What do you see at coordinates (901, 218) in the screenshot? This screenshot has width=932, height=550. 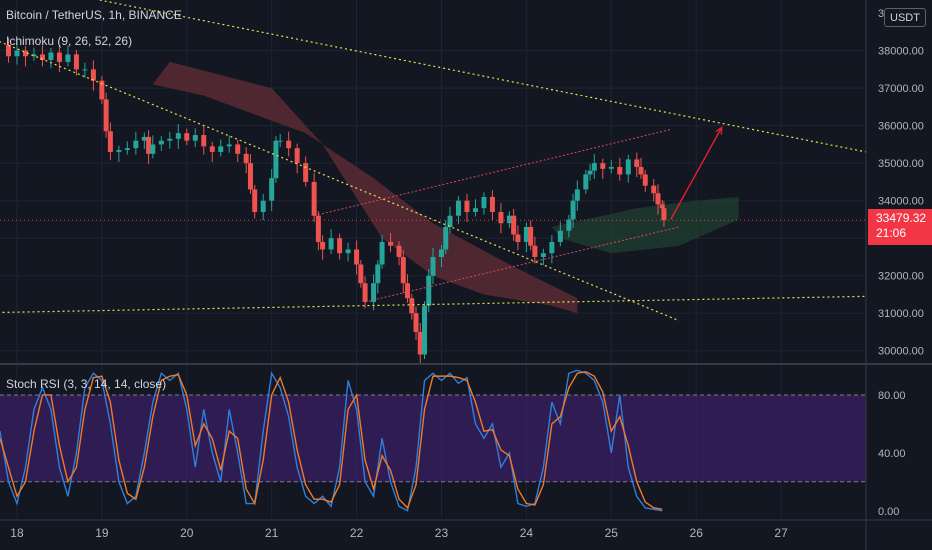 I see `last-price-value: 33479.32` at bounding box center [901, 218].